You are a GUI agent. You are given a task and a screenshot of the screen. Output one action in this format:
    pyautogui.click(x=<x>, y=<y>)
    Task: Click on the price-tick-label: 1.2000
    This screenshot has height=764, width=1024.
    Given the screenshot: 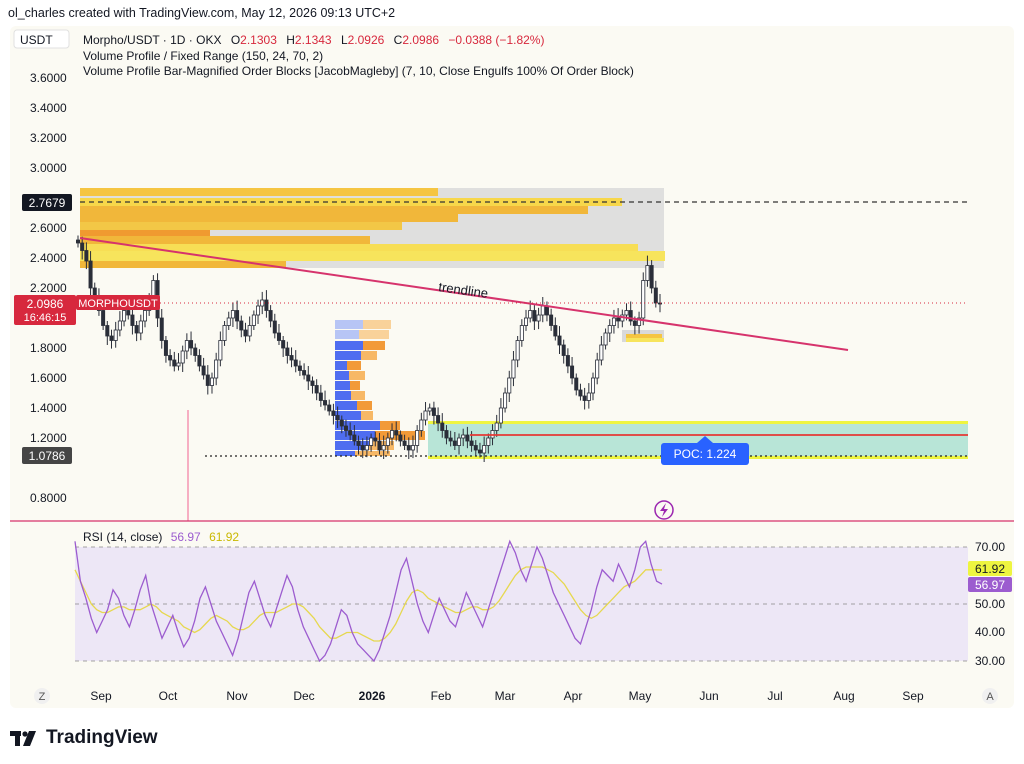 What is the action you would take?
    pyautogui.click(x=48, y=438)
    